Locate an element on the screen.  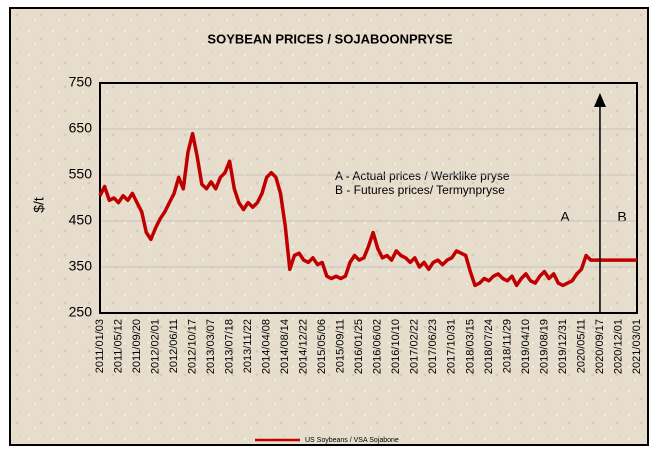
x-tick-label: 2013/07/18 is located at coordinates (230, 346).